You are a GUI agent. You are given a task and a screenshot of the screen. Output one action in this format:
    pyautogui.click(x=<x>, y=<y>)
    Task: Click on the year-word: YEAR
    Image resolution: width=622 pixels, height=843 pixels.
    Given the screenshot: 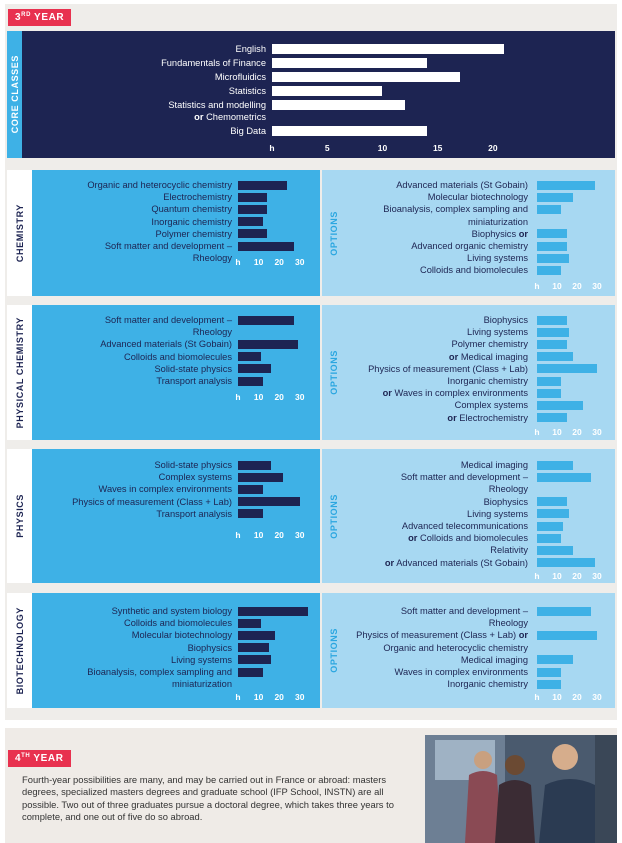 What is the action you would take?
    pyautogui.click(x=49, y=17)
    